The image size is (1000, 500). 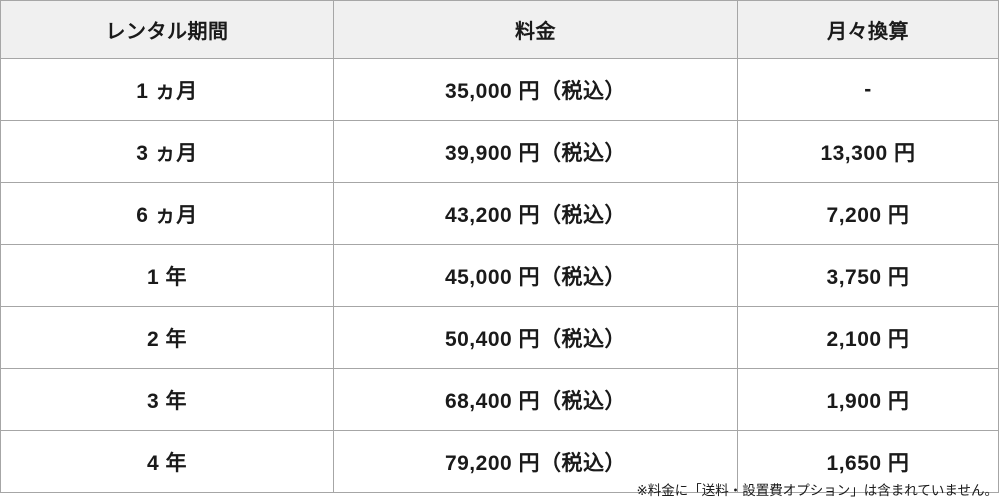 I want to click on header-row: レンタル期間 料金 月々換算, so click(x=499, y=29).